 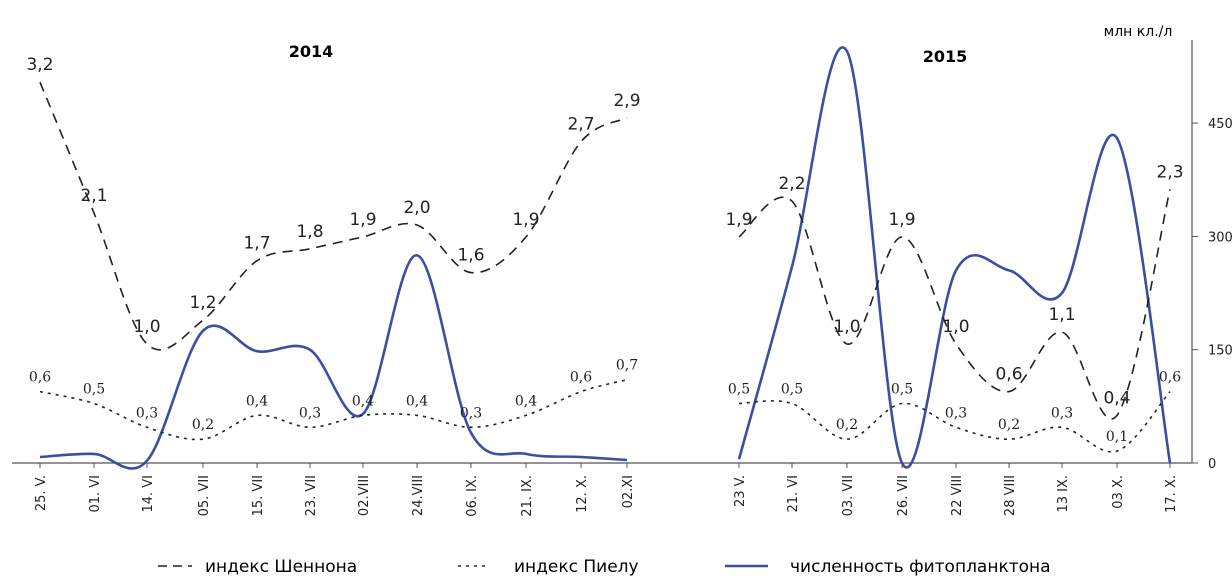 I want to click on x-tick-label-2014-4: 15. VII, so click(x=258, y=495).